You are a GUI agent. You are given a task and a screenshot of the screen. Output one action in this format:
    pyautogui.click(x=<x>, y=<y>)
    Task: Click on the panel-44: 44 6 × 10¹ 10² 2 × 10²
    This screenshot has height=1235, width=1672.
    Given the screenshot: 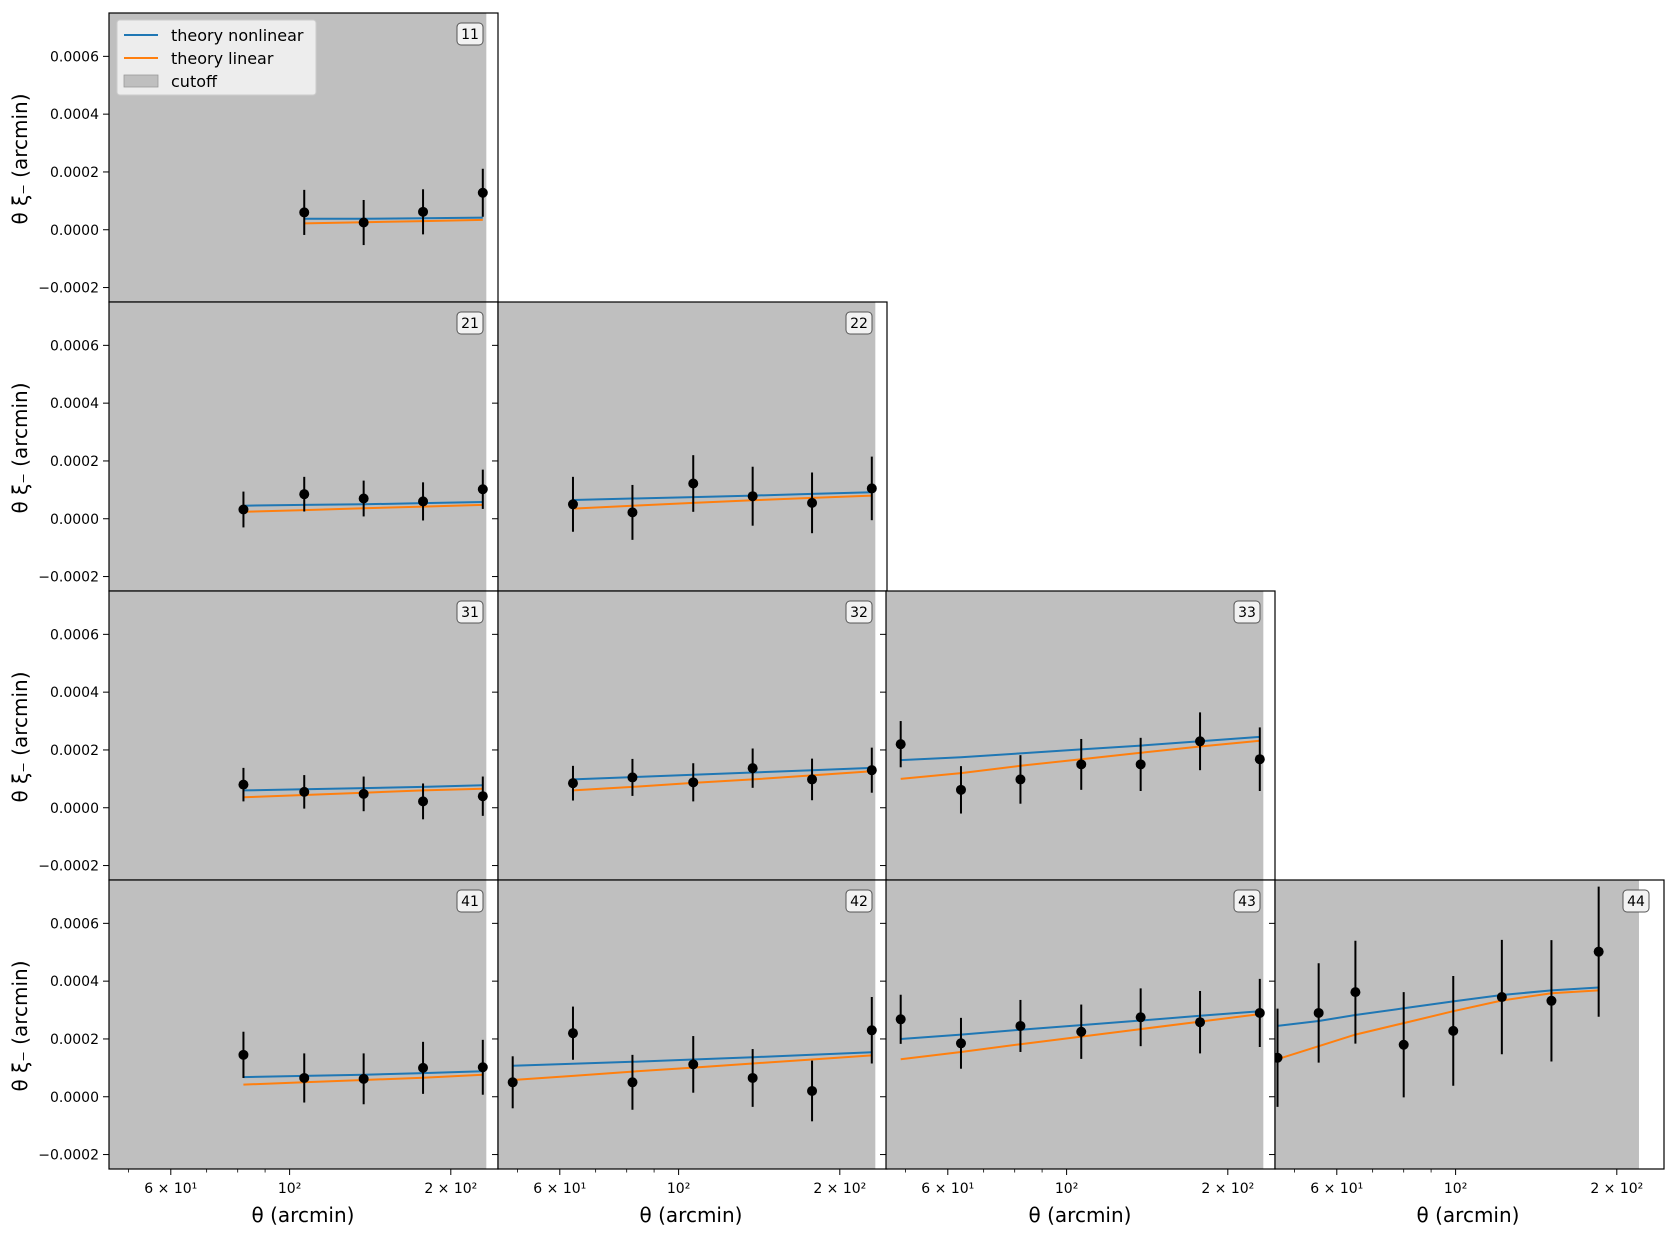 What is the action you would take?
    pyautogui.click(x=1467, y=1038)
    